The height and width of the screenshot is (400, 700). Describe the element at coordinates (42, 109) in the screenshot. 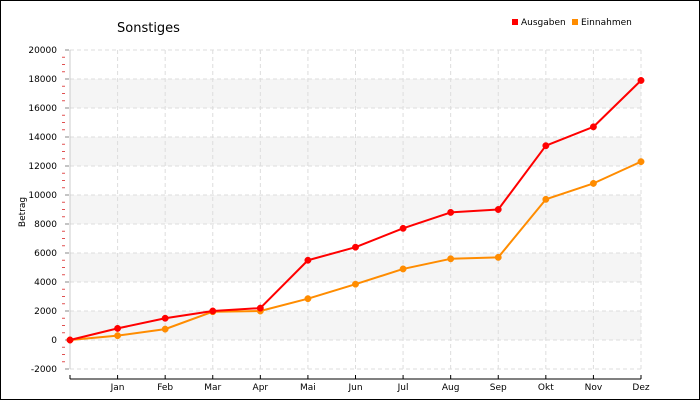

I see `y-tick-label: 16000` at that location.